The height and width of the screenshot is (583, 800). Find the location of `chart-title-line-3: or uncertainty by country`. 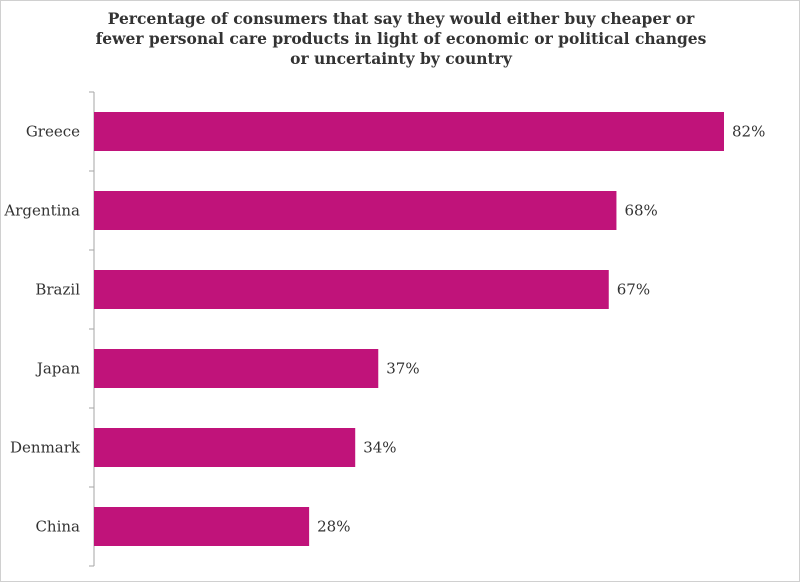

chart-title-line-3: or uncertainty by country is located at coordinates (401, 58).